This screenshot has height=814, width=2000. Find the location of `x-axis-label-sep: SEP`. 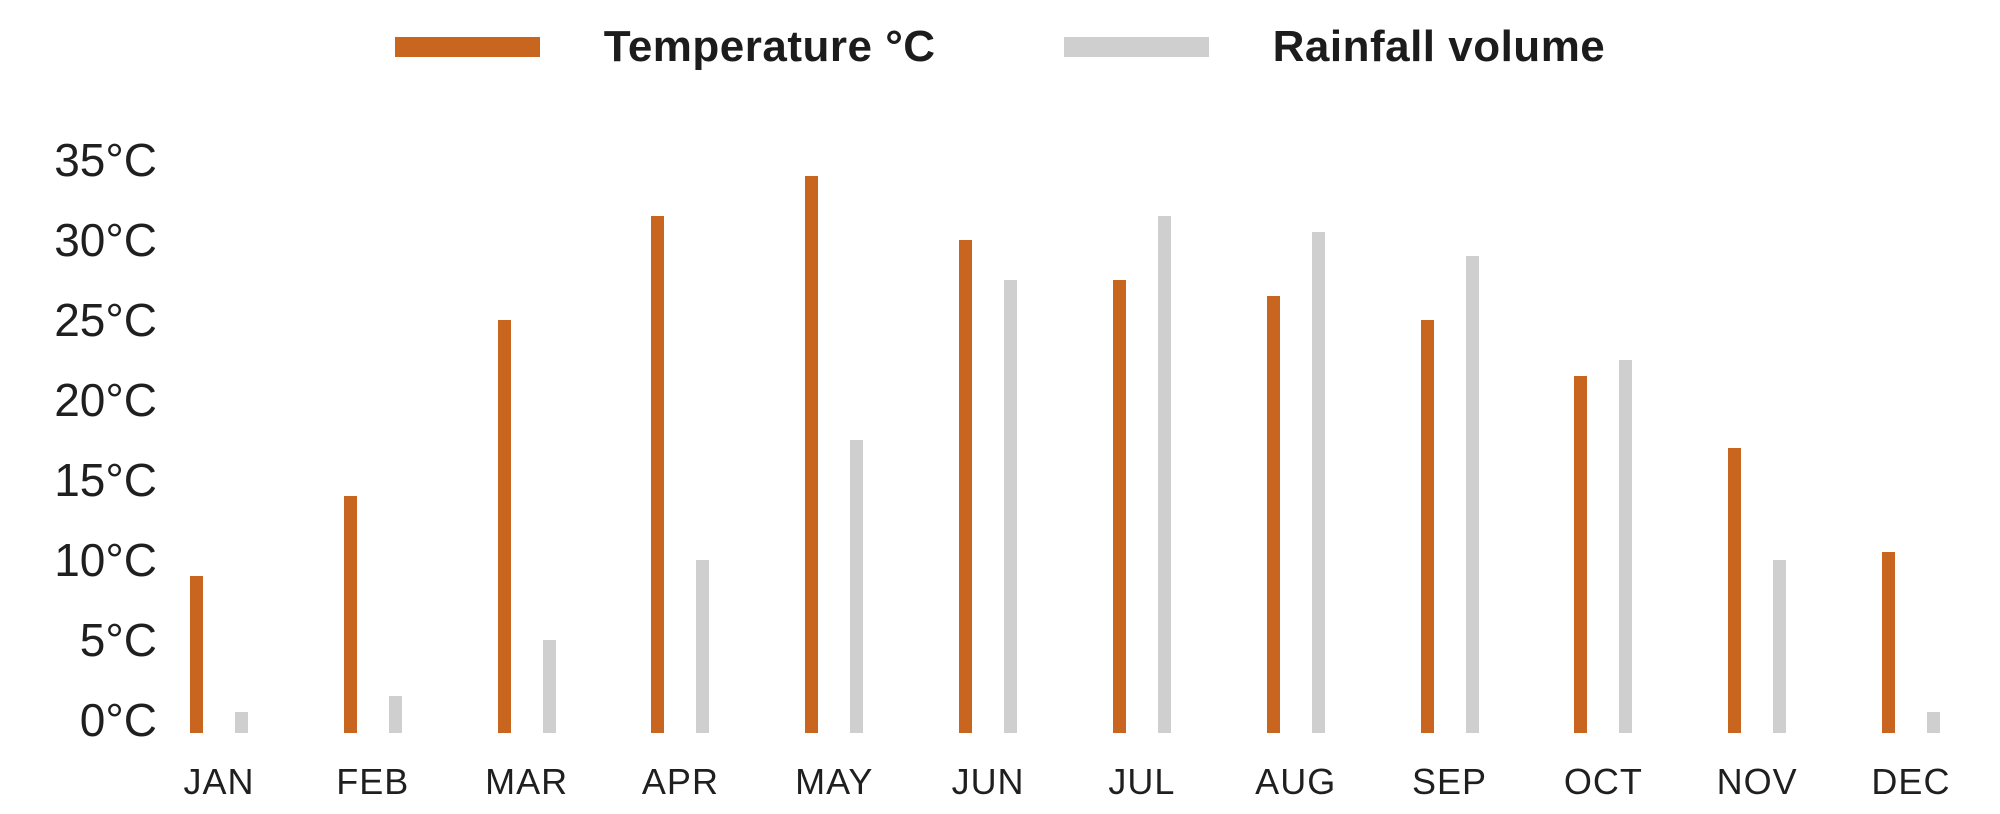

x-axis-label-sep: SEP is located at coordinates (1449, 781).